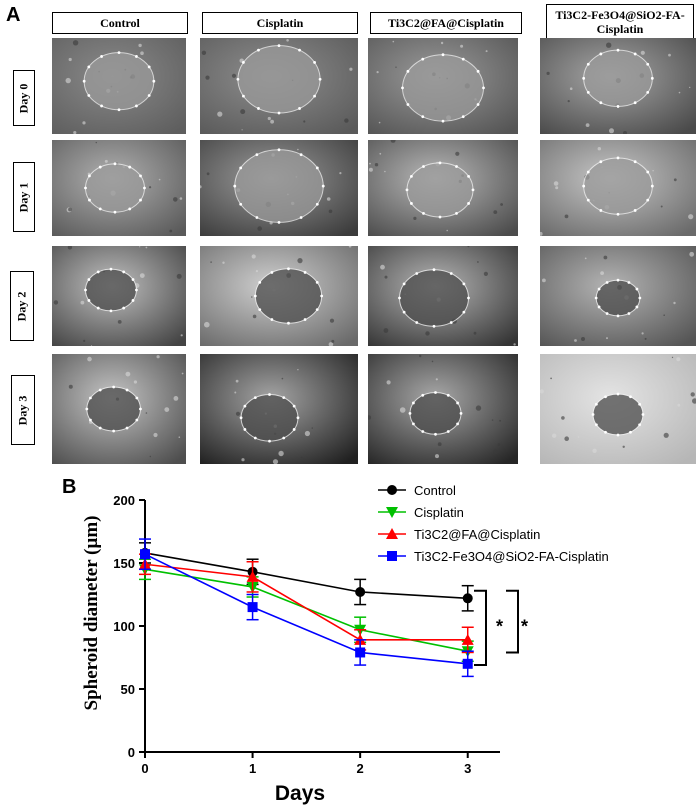 This screenshot has width=699, height=808. What do you see at coordinates (131, 752) in the screenshot?
I see `y-tick-label: 0` at bounding box center [131, 752].